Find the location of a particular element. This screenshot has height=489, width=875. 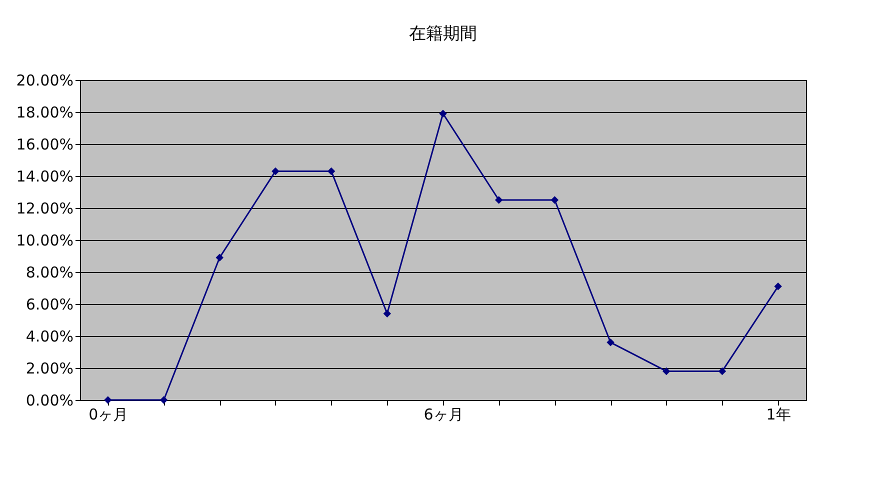

y-tick-label: 20.00% is located at coordinates (45, 81).